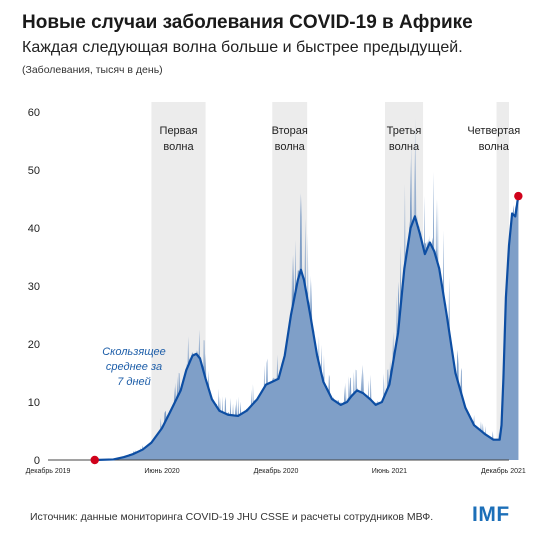 The width and height of the screenshot is (542, 542). I want to click on wave-label-3: Третья, so click(404, 131).